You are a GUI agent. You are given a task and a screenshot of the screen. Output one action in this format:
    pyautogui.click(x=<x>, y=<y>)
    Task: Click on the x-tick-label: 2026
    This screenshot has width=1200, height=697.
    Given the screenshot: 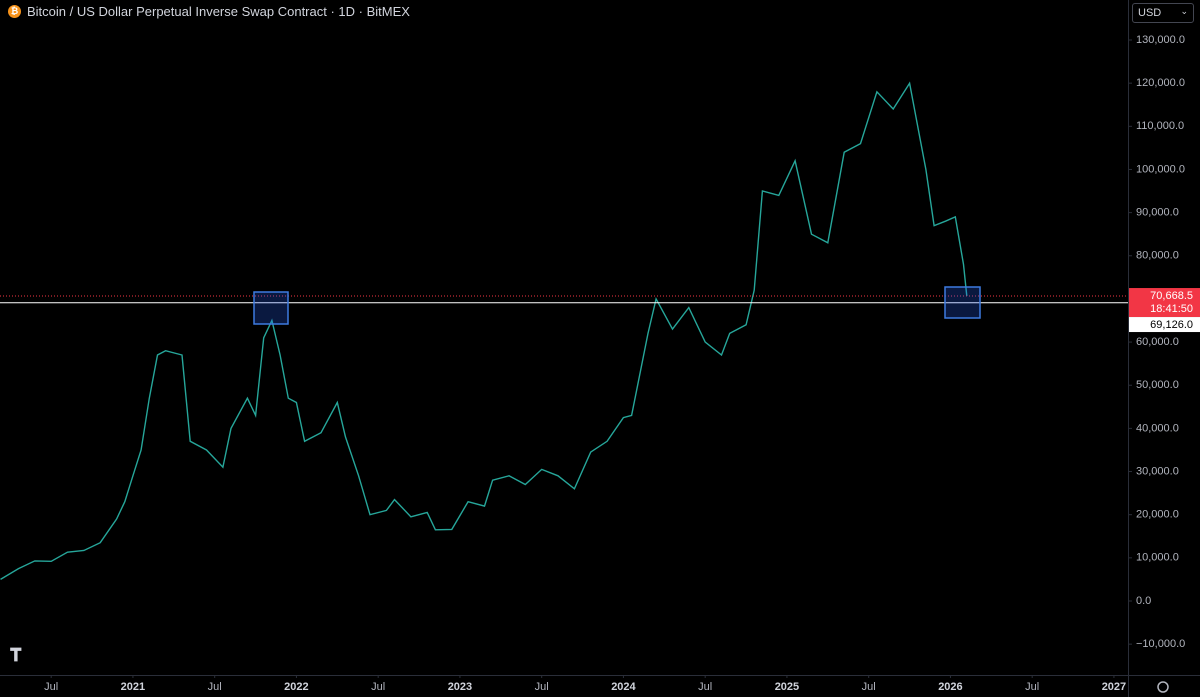 What is the action you would take?
    pyautogui.click(x=950, y=687)
    